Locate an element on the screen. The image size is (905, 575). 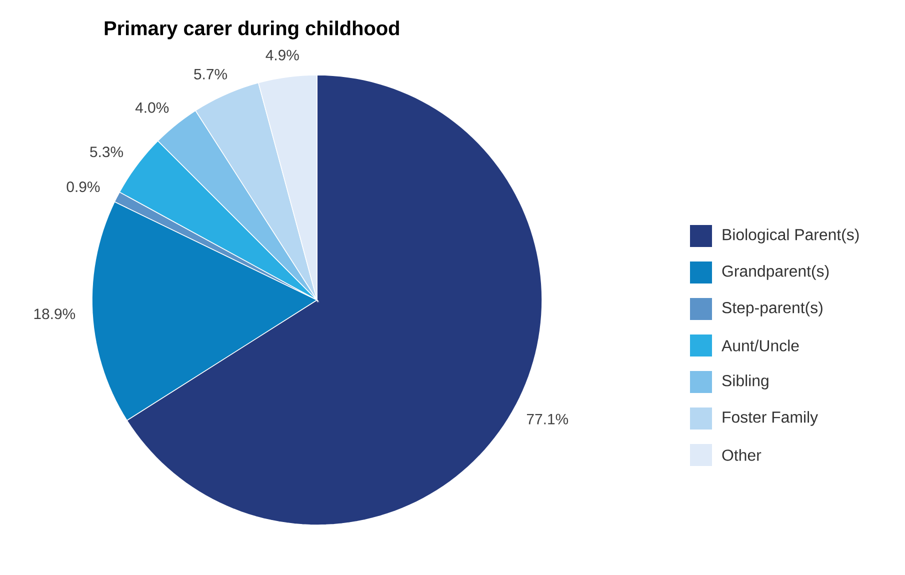
legend-label: Other is located at coordinates (742, 455).